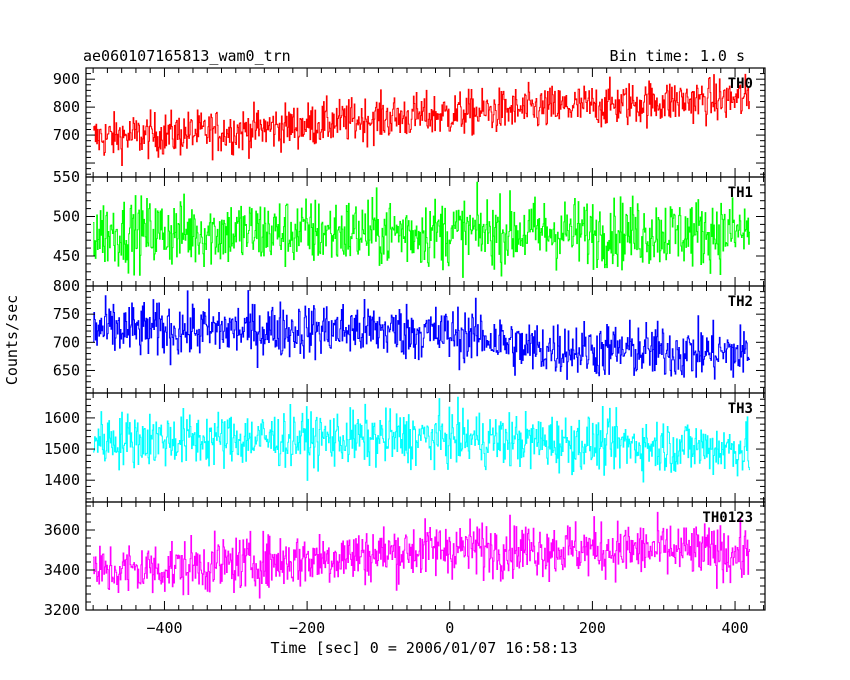 Image resolution: width=850 pixels, height=680 pixels. I want to click on series-line-th3, so click(422, 439).